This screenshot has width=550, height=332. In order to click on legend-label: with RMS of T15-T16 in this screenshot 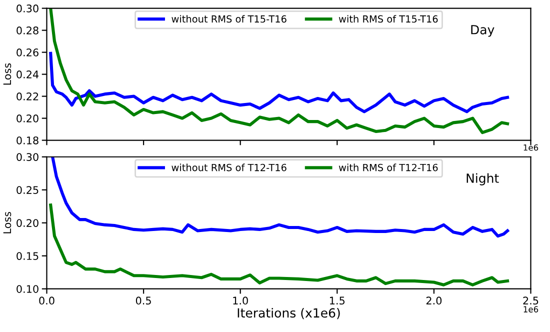, I will do `click(388, 19)`.